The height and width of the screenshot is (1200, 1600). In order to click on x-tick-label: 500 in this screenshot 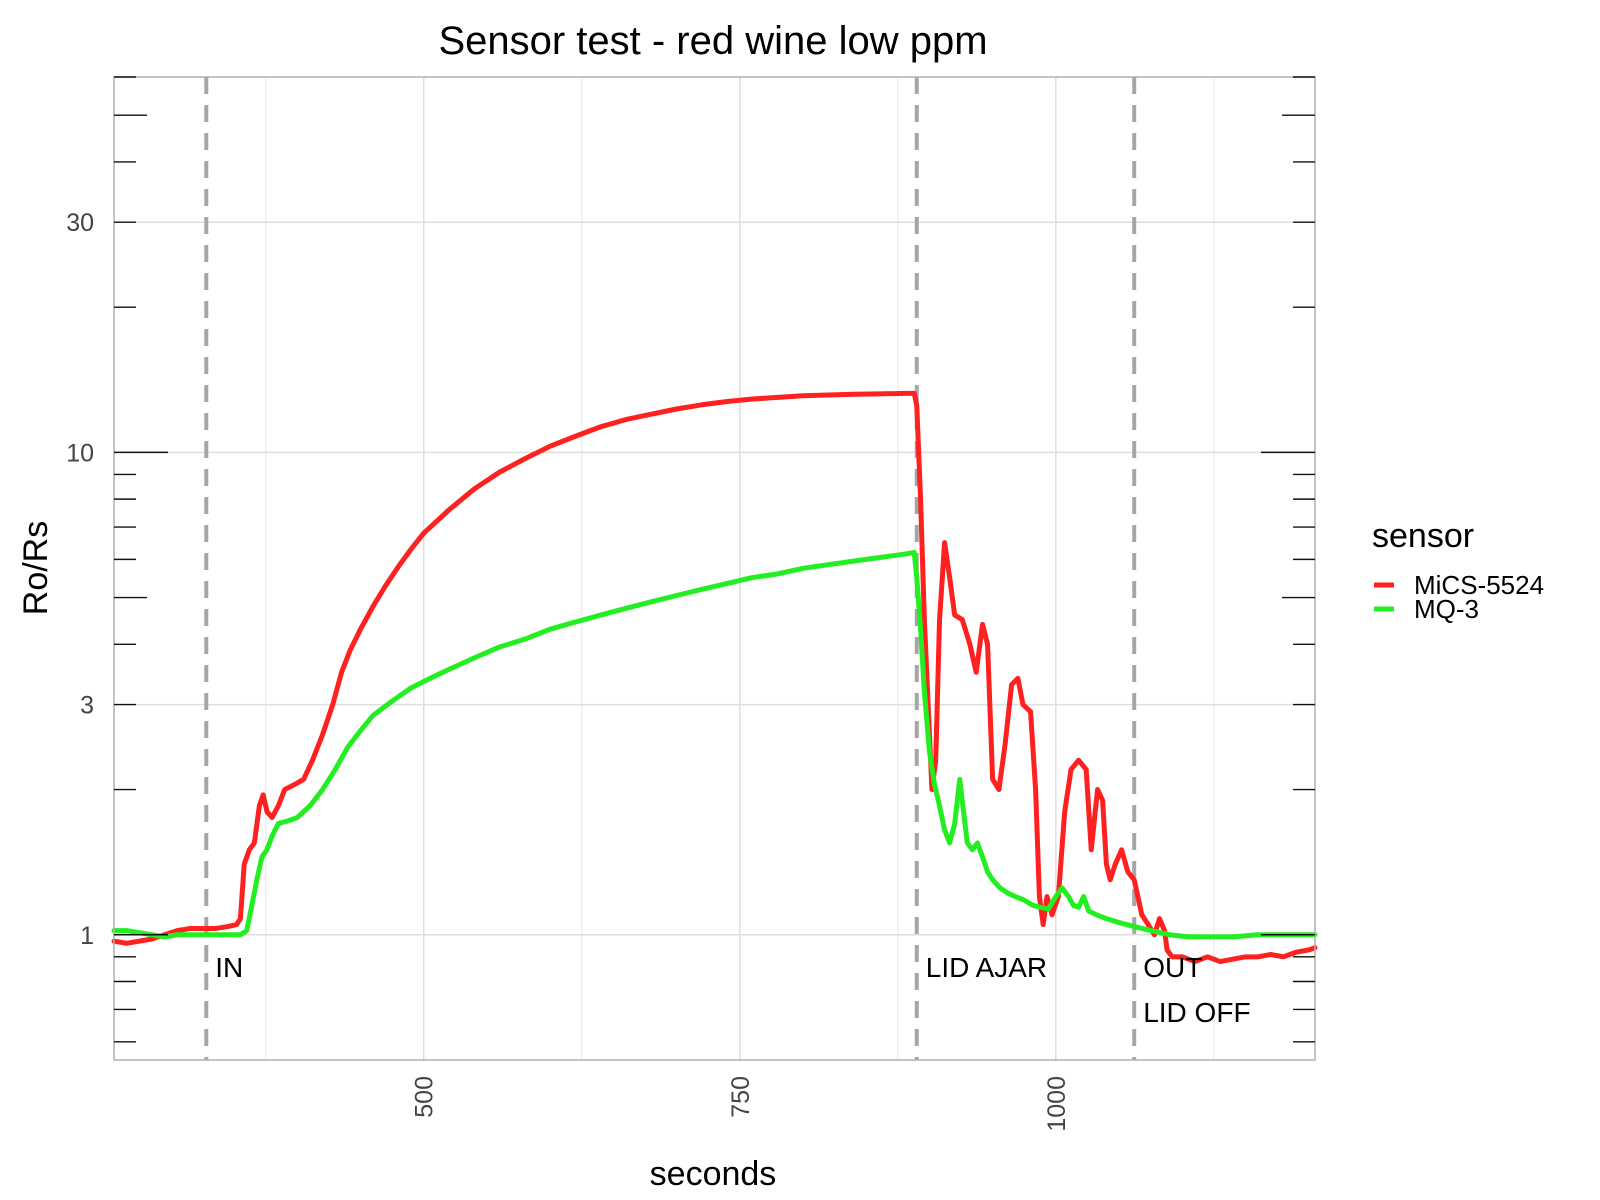, I will do `click(425, 1097)`.